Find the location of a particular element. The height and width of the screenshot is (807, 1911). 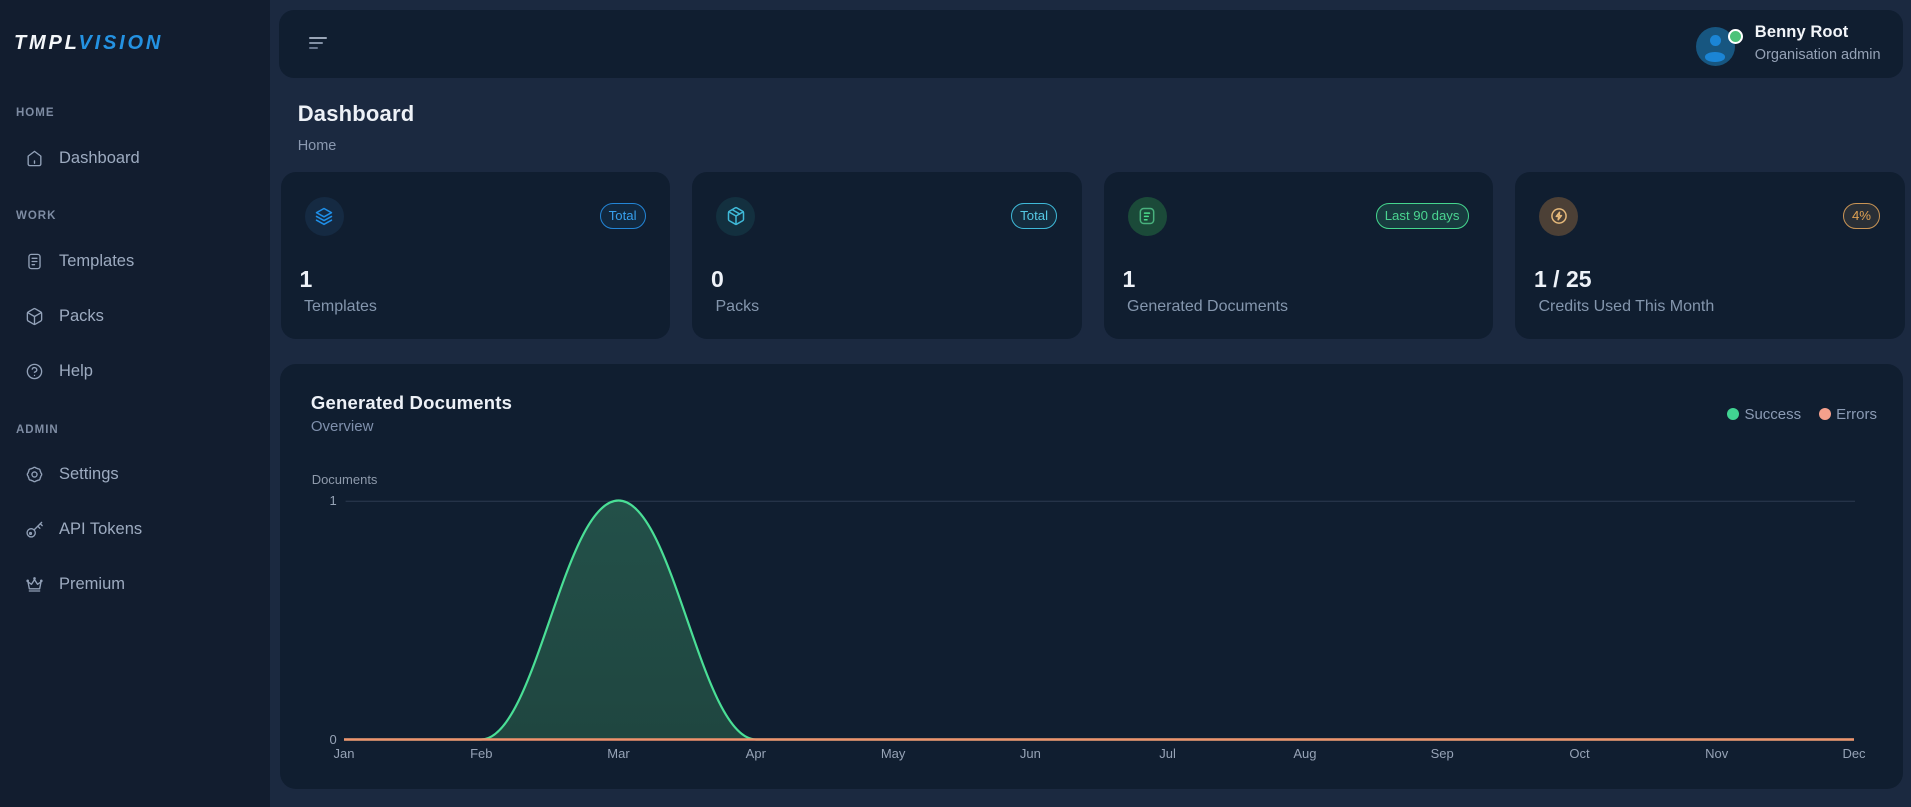

svg-text: Mar is located at coordinates (618, 752).